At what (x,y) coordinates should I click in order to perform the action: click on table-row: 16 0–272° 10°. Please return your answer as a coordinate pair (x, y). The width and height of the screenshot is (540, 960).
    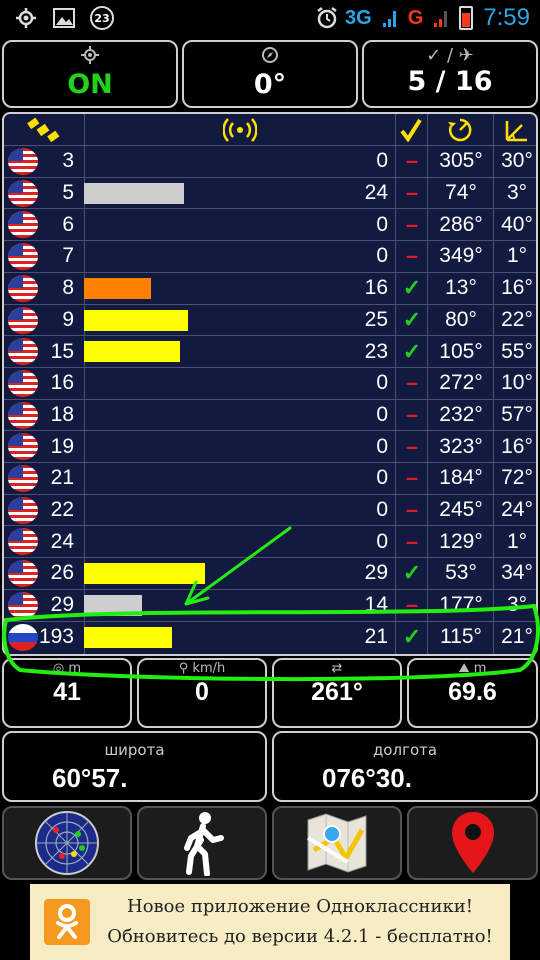
    Looking at the image, I should click on (270, 382).